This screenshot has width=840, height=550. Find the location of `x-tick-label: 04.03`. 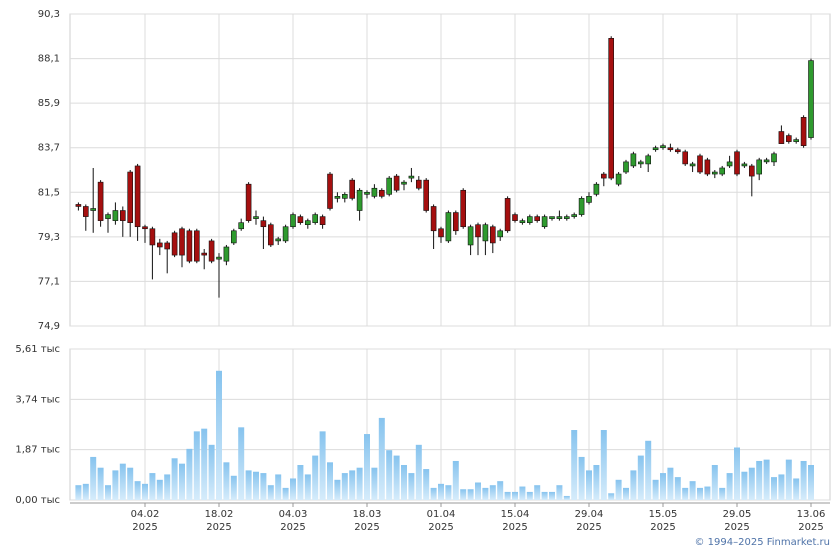

x-tick-label: 04.03 is located at coordinates (293, 514).